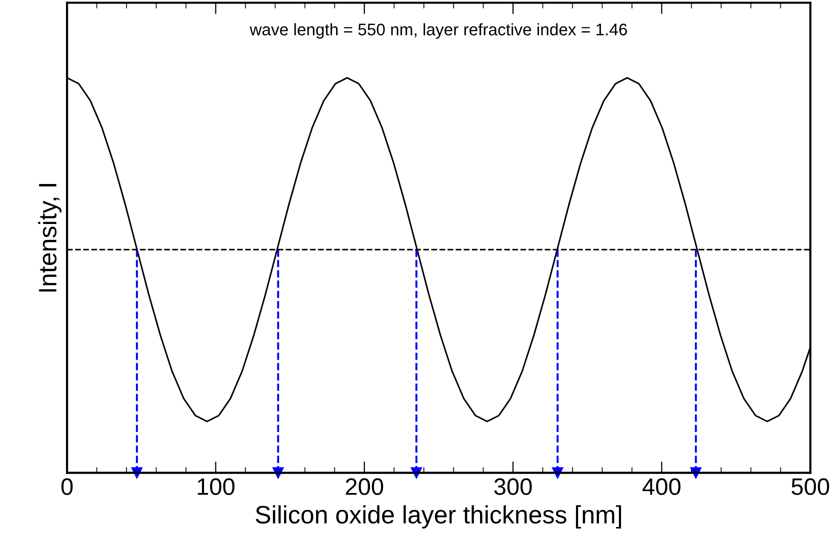 The width and height of the screenshot is (838, 553). What do you see at coordinates (365, 487) in the screenshot?
I see `x-tick-label: 200` at bounding box center [365, 487].